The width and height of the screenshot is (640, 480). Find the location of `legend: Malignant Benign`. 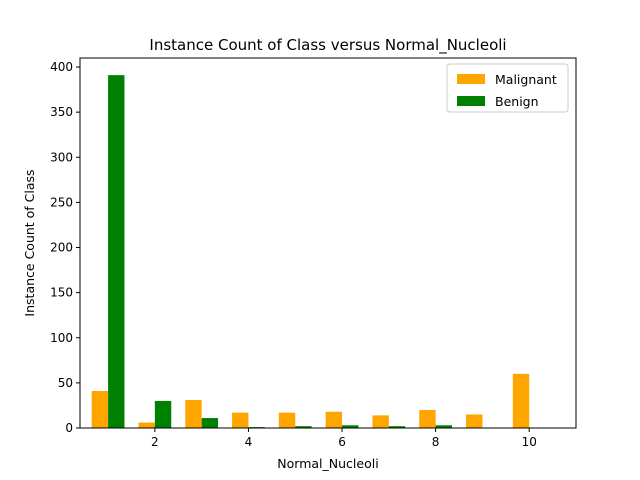

legend: Malignant Benign is located at coordinates (507, 88).